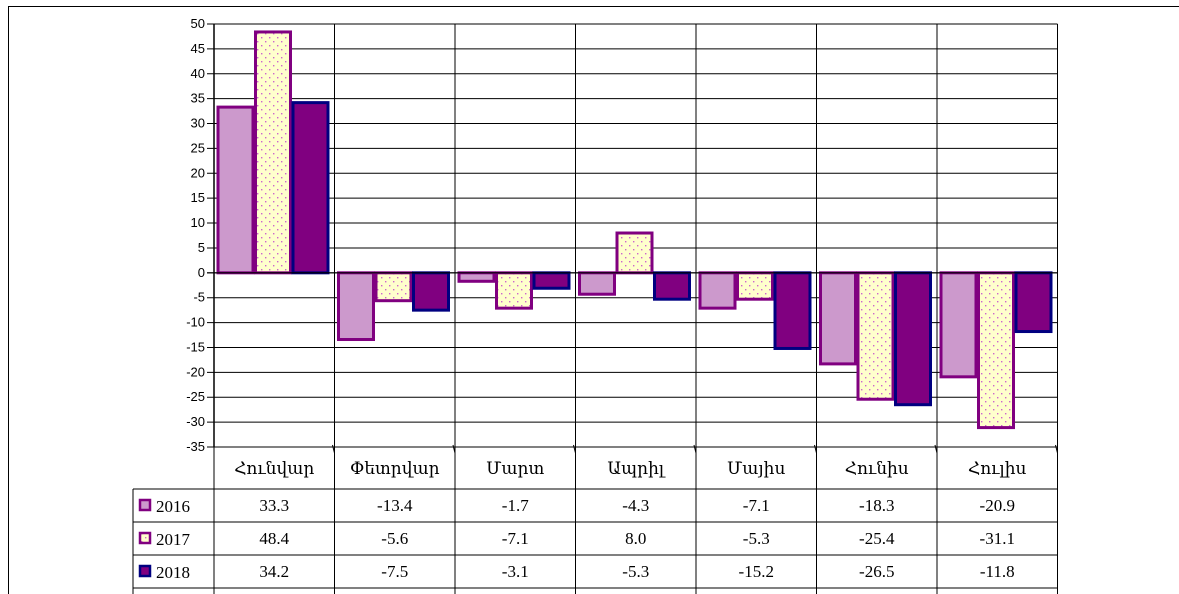 This screenshot has height=594, width=1179. I want to click on data-label: -26.5, so click(876, 571).